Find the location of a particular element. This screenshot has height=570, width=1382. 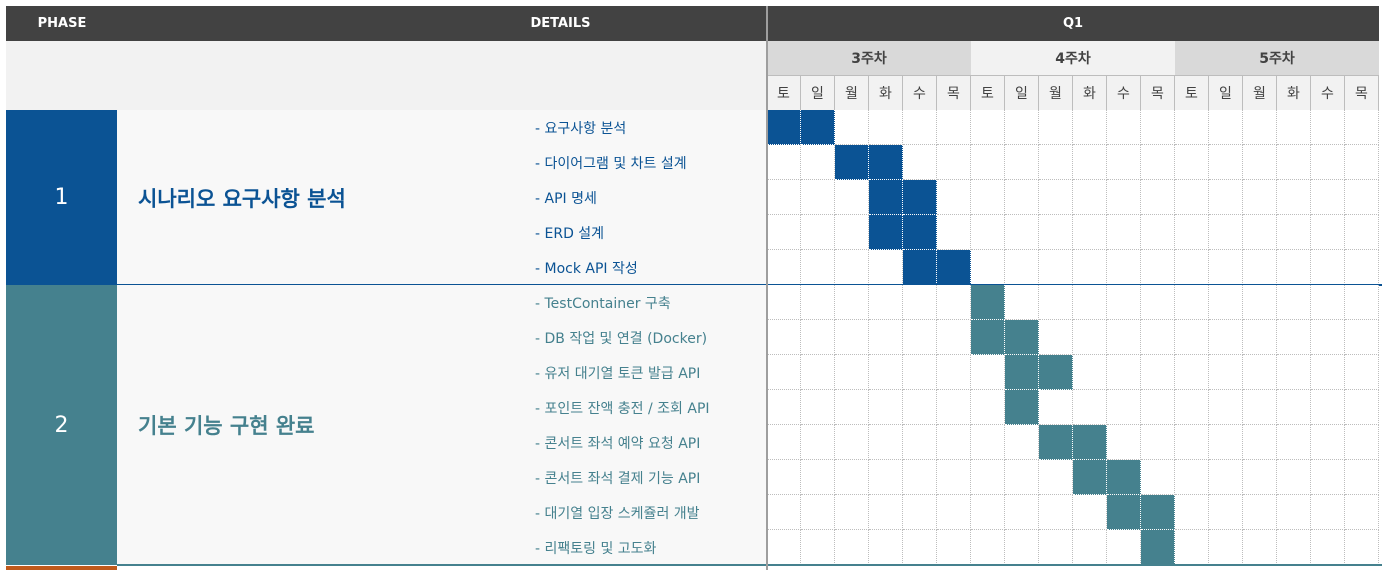

task-label-label: - 콘서트 좌석 결제 기능 API is located at coordinates (618, 478).